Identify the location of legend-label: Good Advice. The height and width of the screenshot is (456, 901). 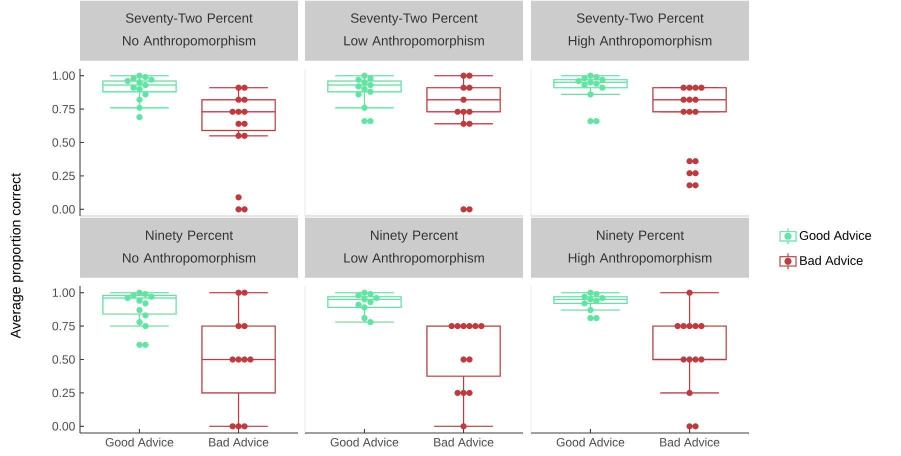
(836, 235).